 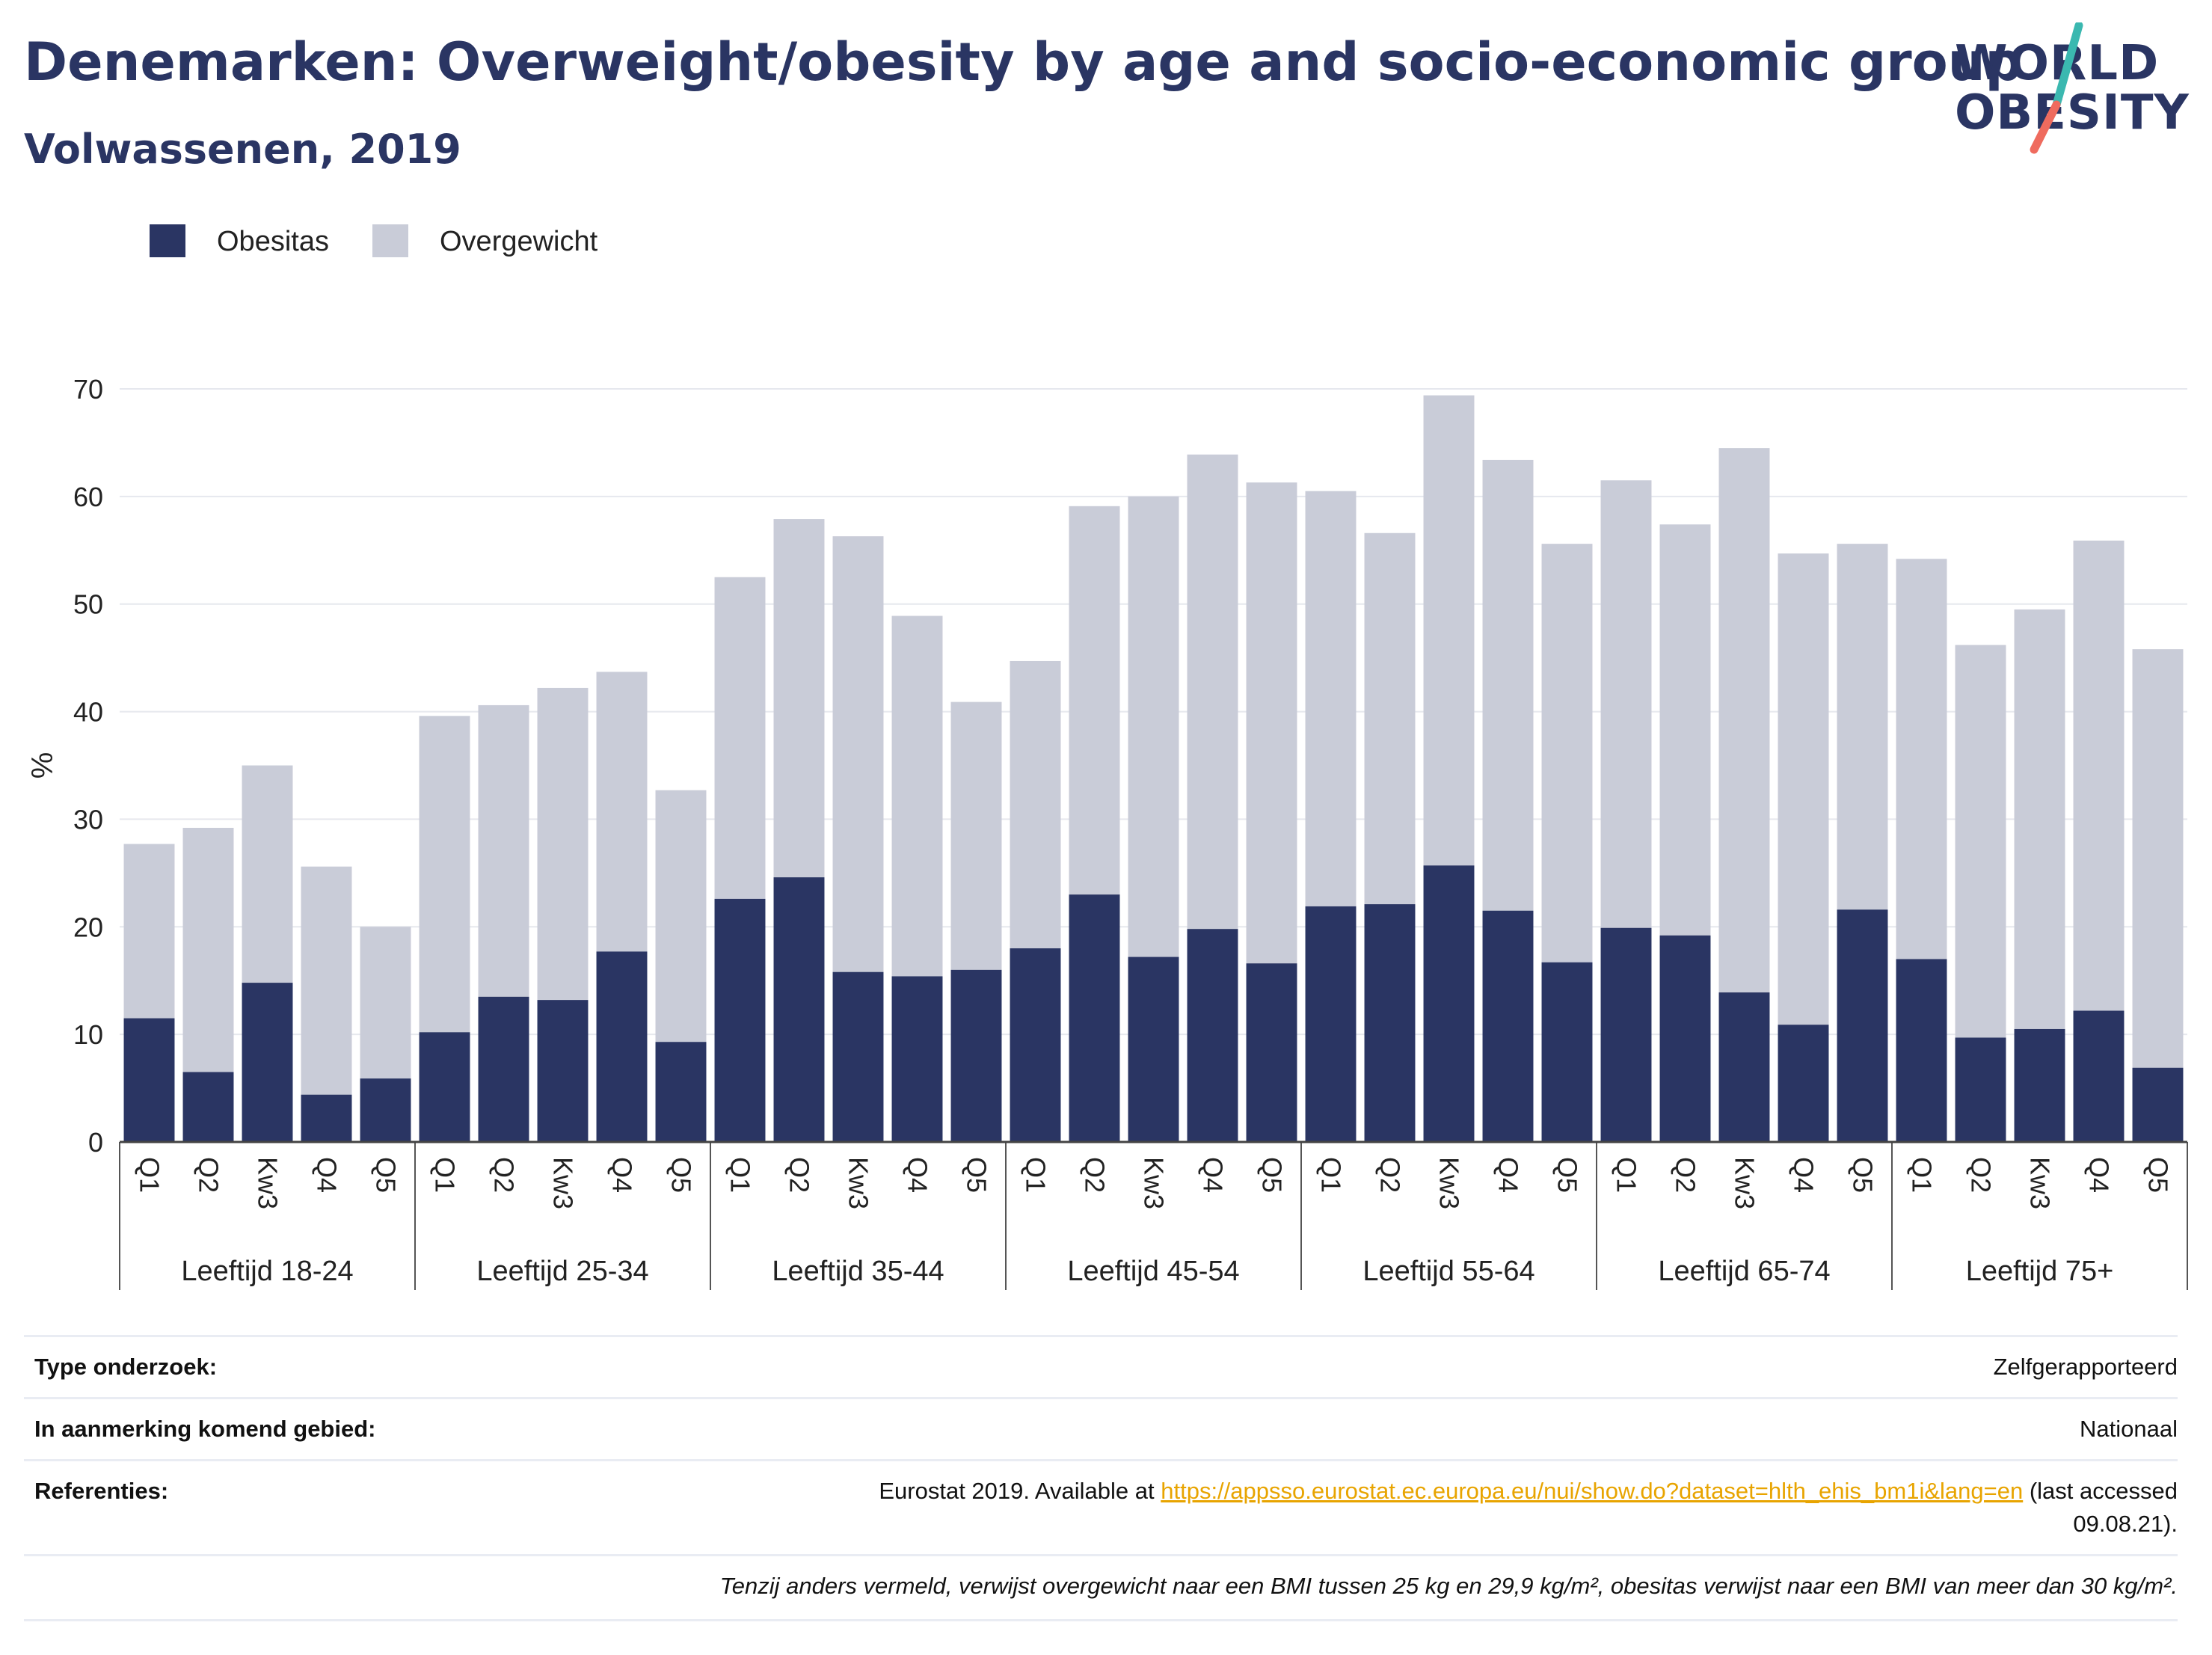 I want to click on legend-label-overgewicht: Overgewicht, so click(x=519, y=241).